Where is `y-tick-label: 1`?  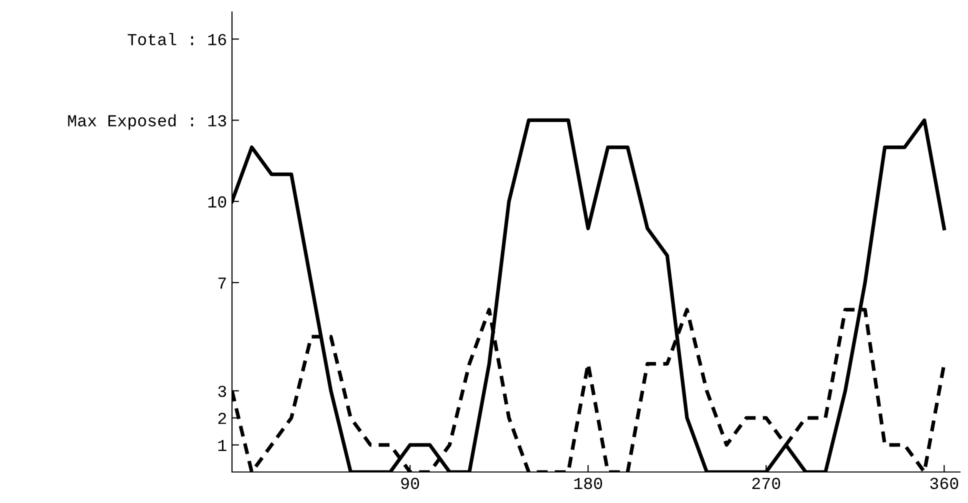 y-tick-label: 1 is located at coordinates (222, 445).